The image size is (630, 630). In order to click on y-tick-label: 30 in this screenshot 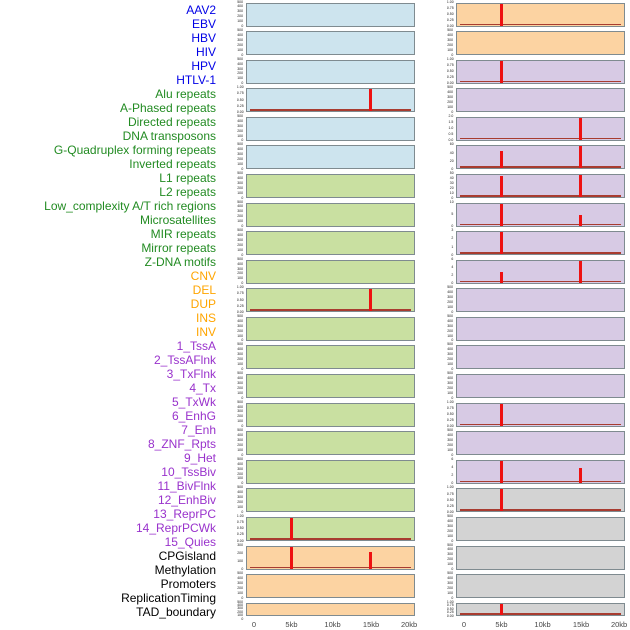, I will do `click(451, 183)`.